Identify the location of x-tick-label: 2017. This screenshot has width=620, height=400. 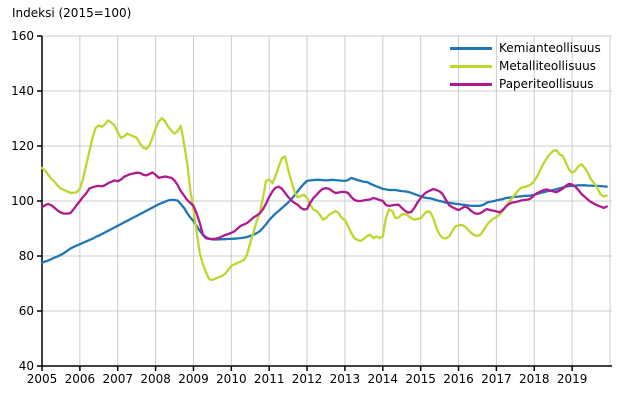
(496, 379).